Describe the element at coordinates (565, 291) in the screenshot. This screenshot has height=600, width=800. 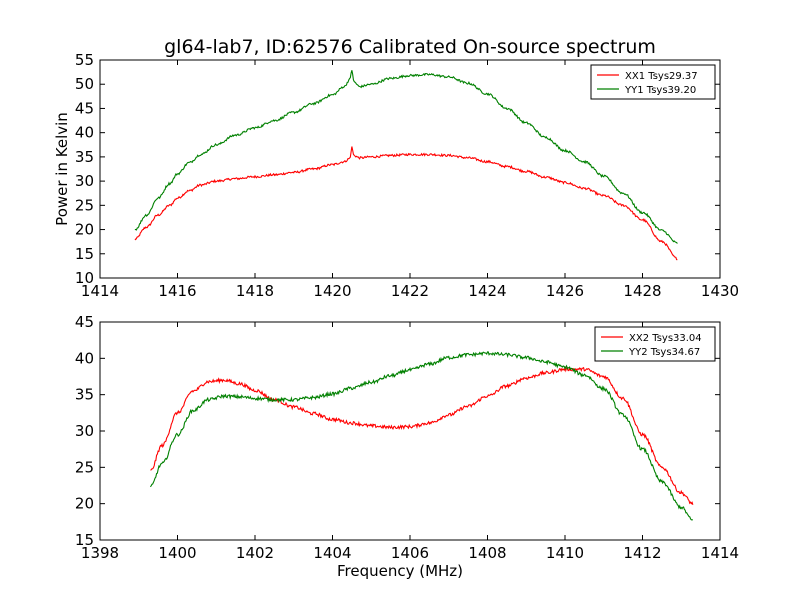
I see `x-tick-label: 1426` at that location.